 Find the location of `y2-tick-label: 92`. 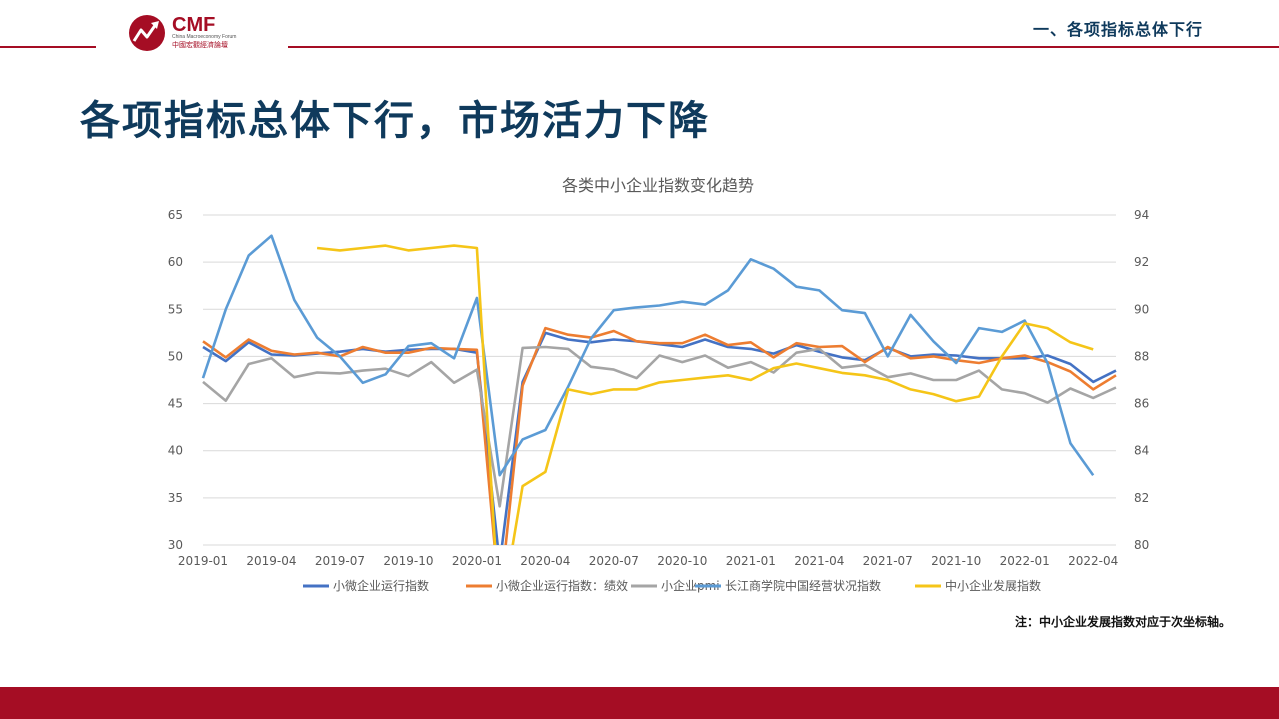

y2-tick-label: 92 is located at coordinates (1141, 262).